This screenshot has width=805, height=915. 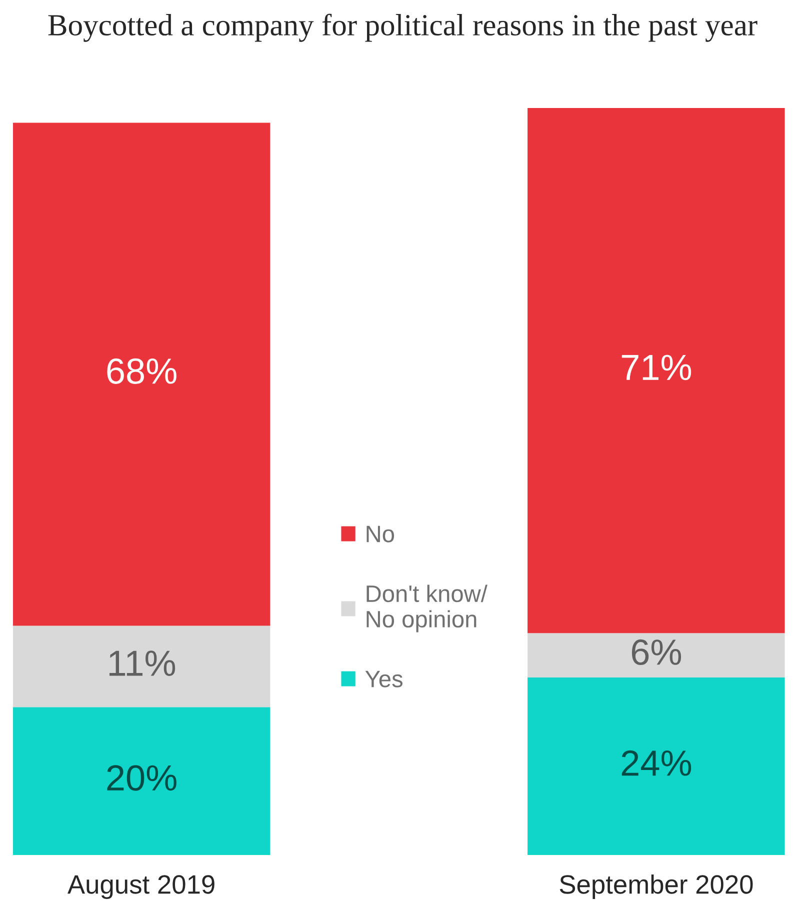 I want to click on legend-label: Yes, so click(x=383, y=679).